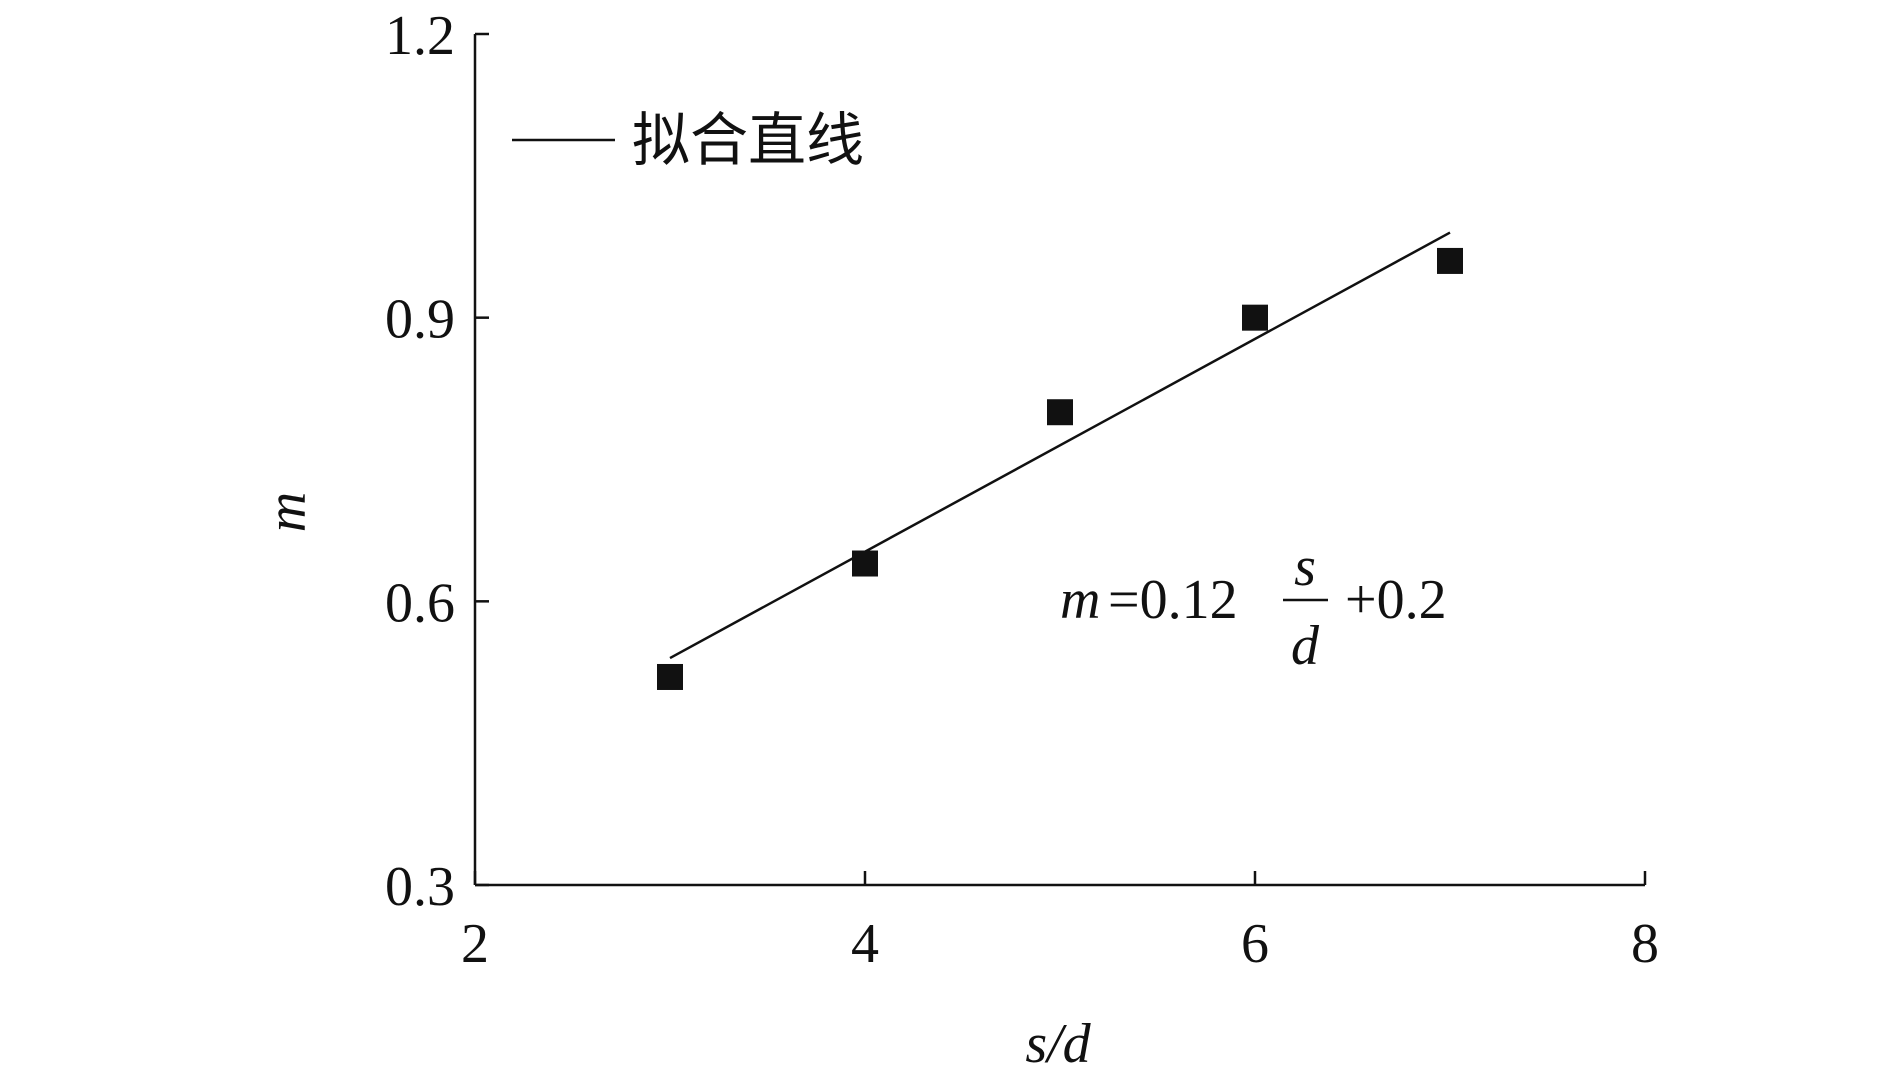  I want to click on x-axis-label: s/d, so click(1058, 1042).